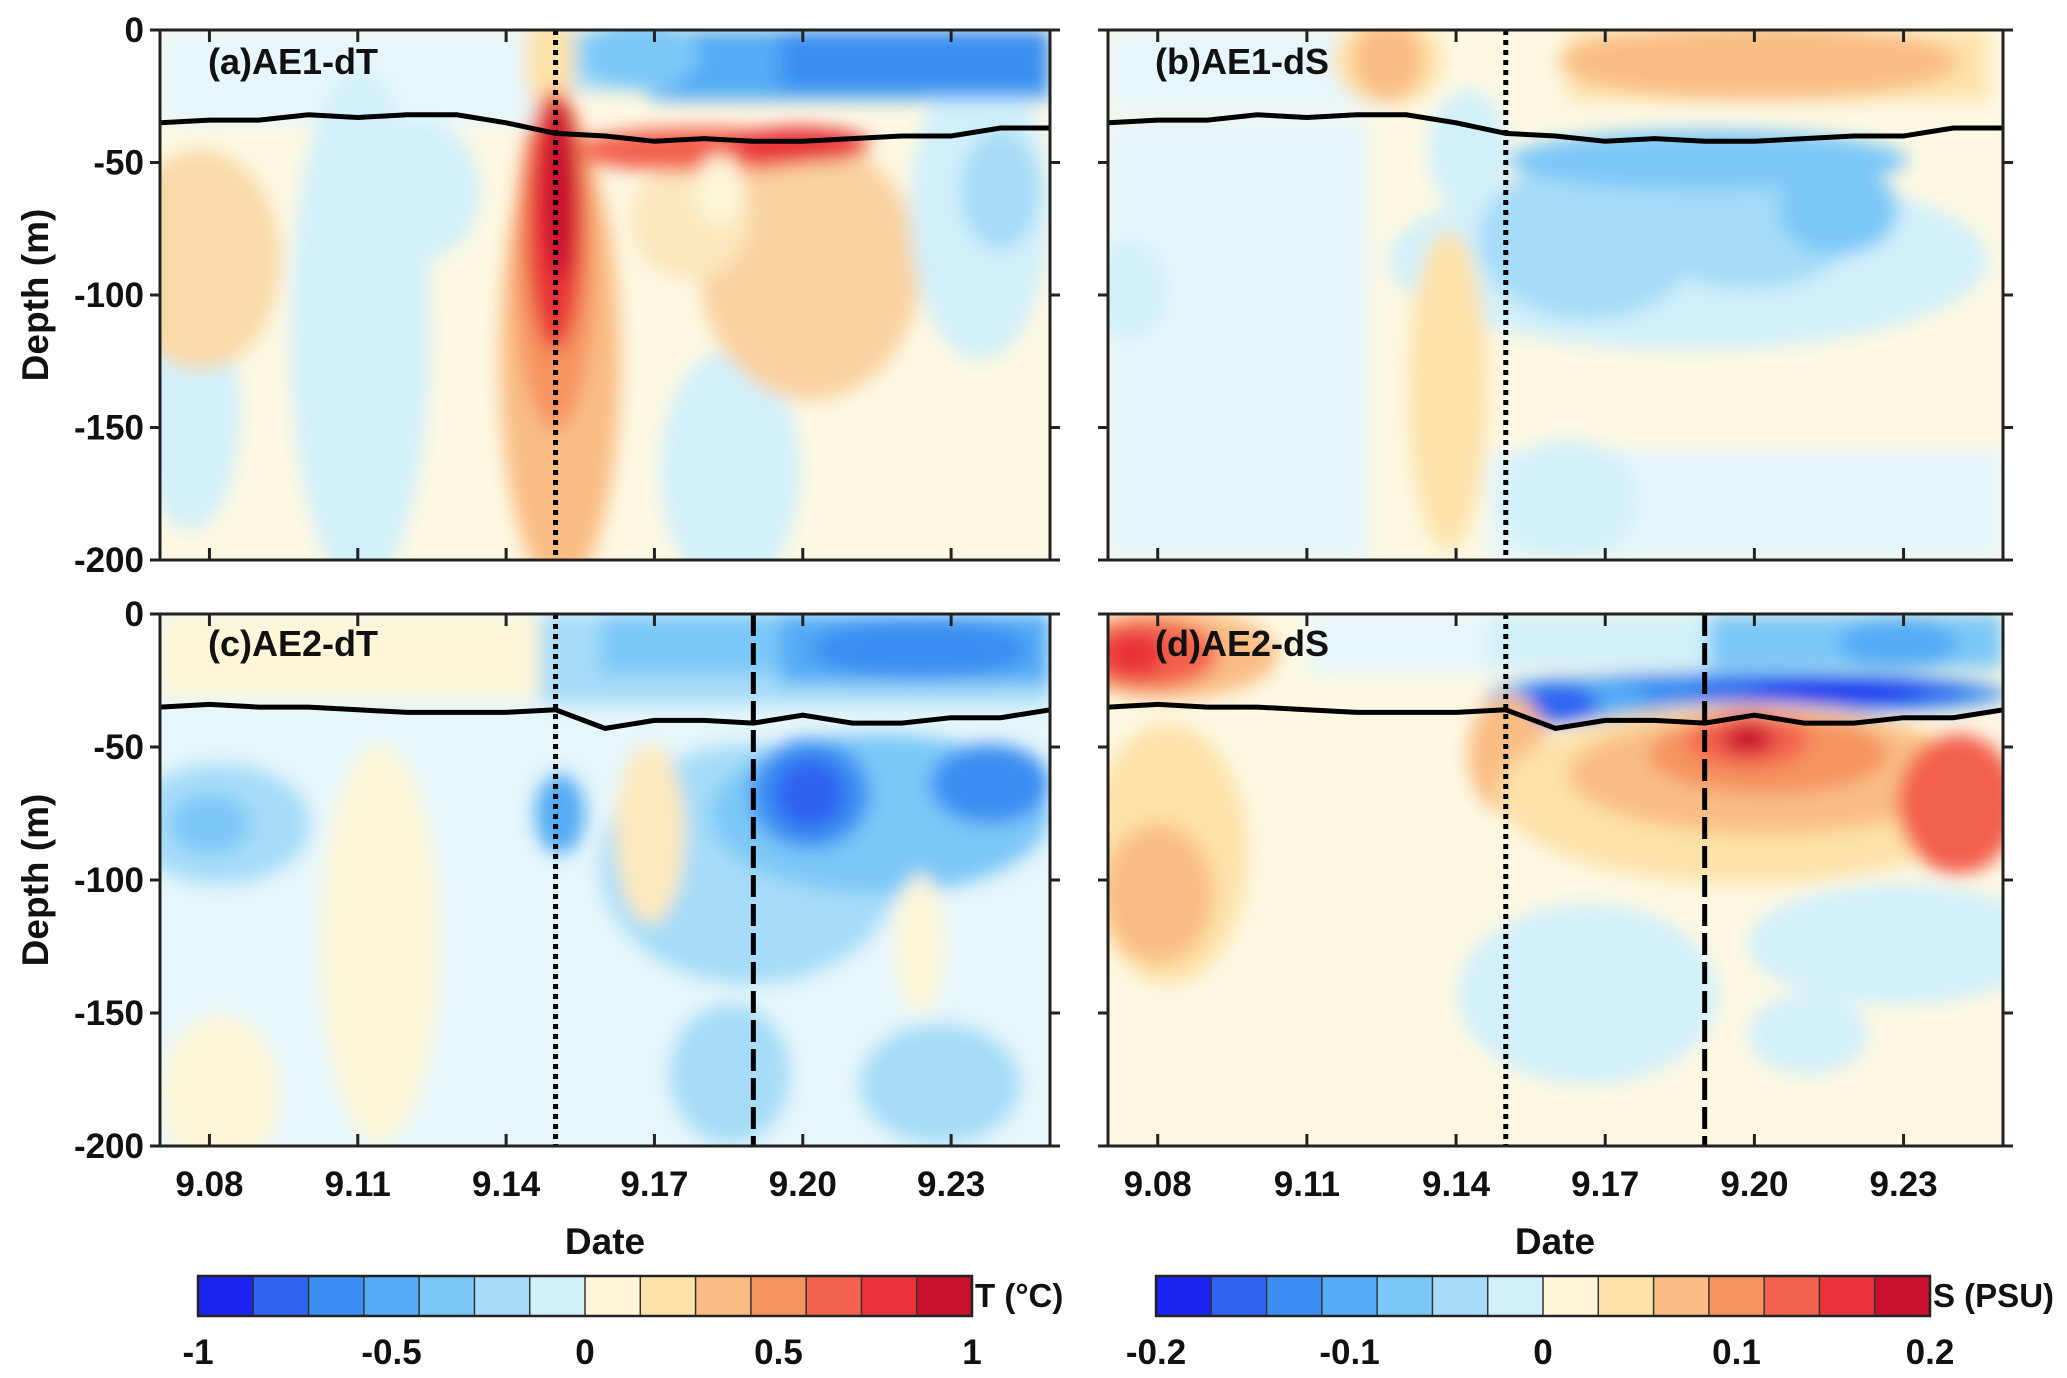  I want to click on panel-b-mixed-layer-line, so click(1555, 128).